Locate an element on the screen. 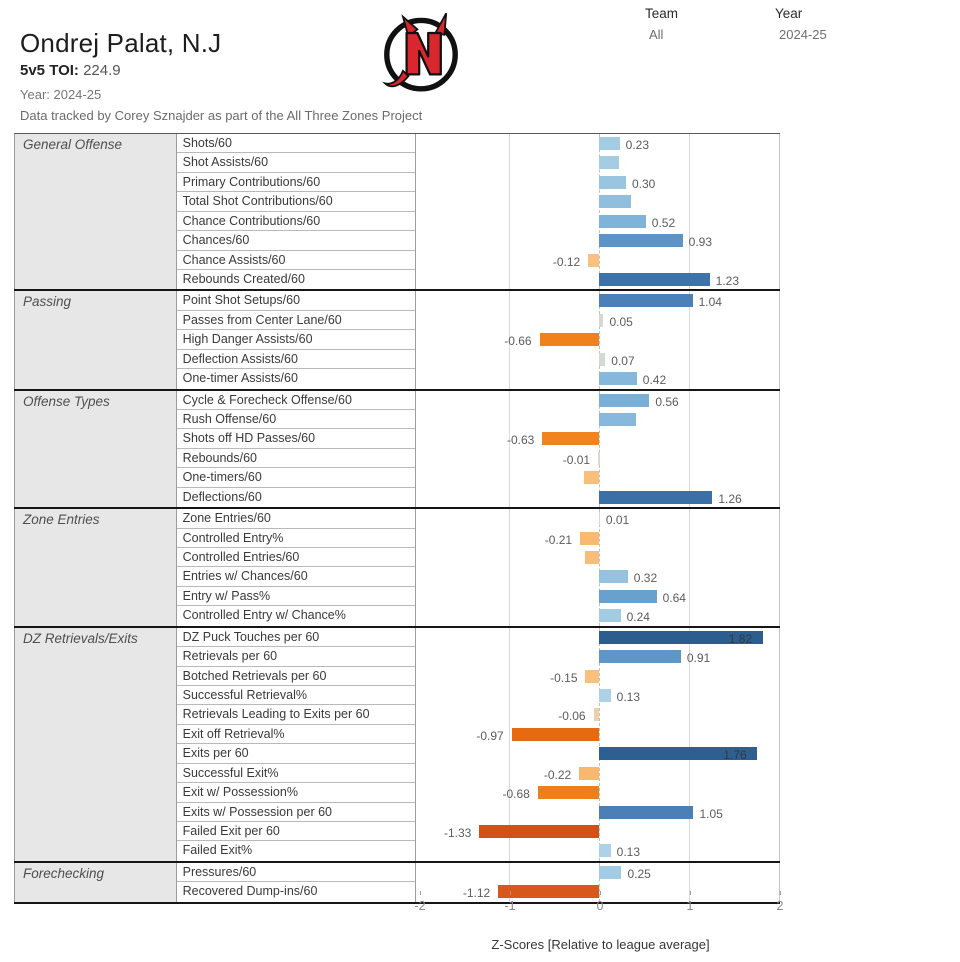 This screenshot has height=962, width=960. metric-label: Primary Contributions/60 is located at coordinates (295, 183).